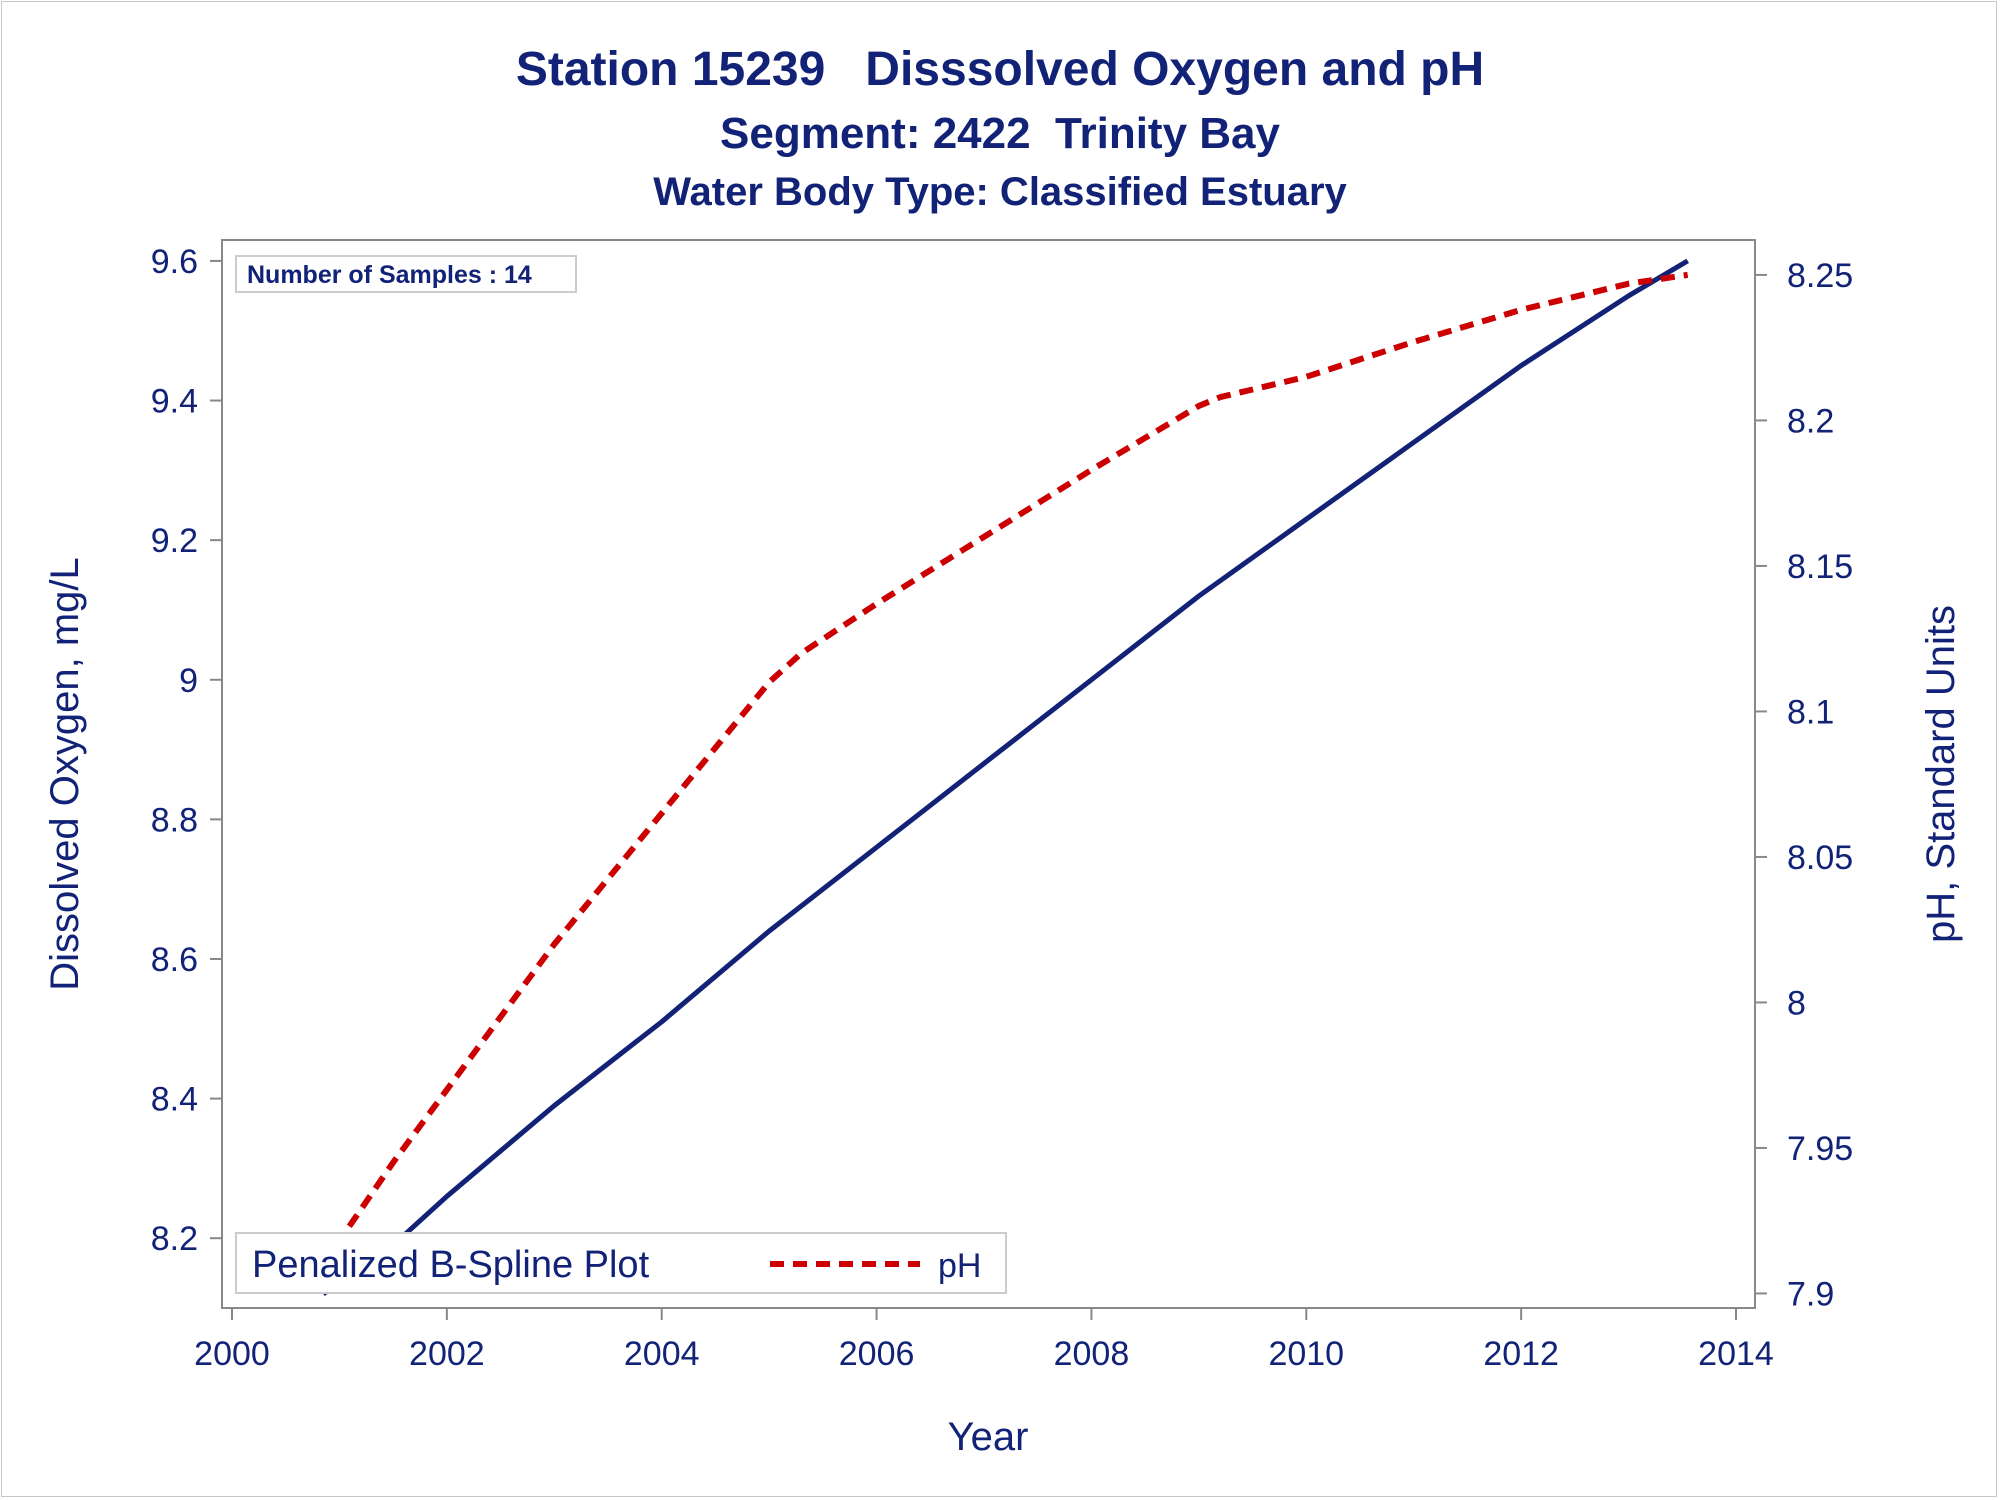 The image size is (2000, 1500). What do you see at coordinates (1000, 192) in the screenshot?
I see `chart-subtitle-2: Water Body Type: Classified Estuary` at bounding box center [1000, 192].